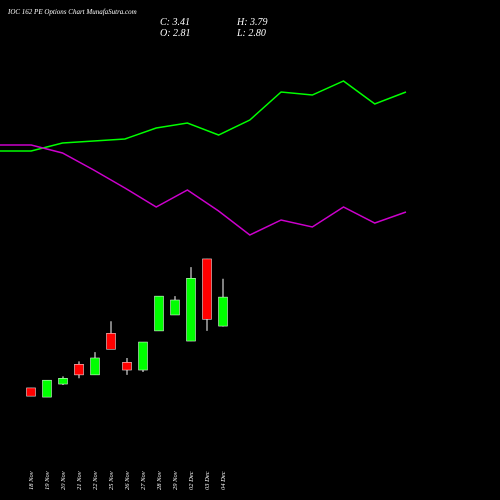 Image resolution: width=500 pixels, height=500 pixels. I want to click on x-tick-label: 28 Nov, so click(159, 480).